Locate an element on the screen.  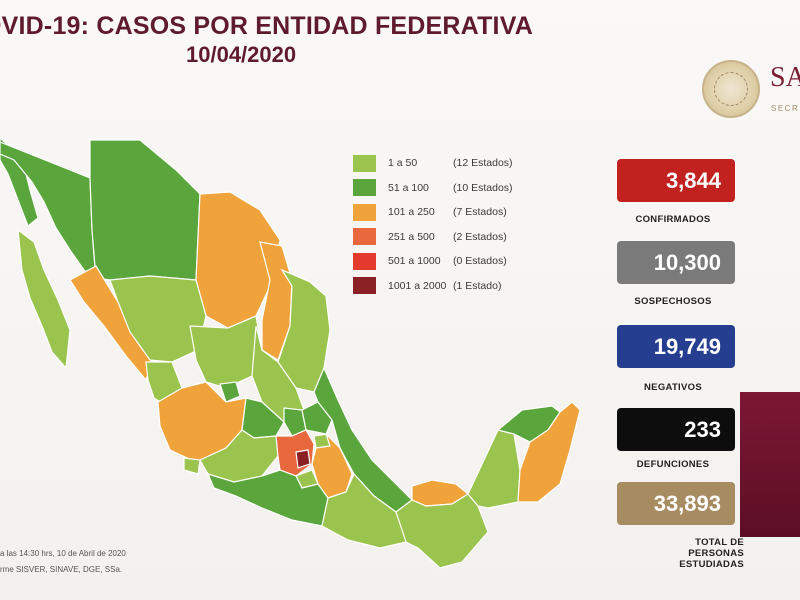
legend-count: (10 Estados) is located at coordinates (483, 187).